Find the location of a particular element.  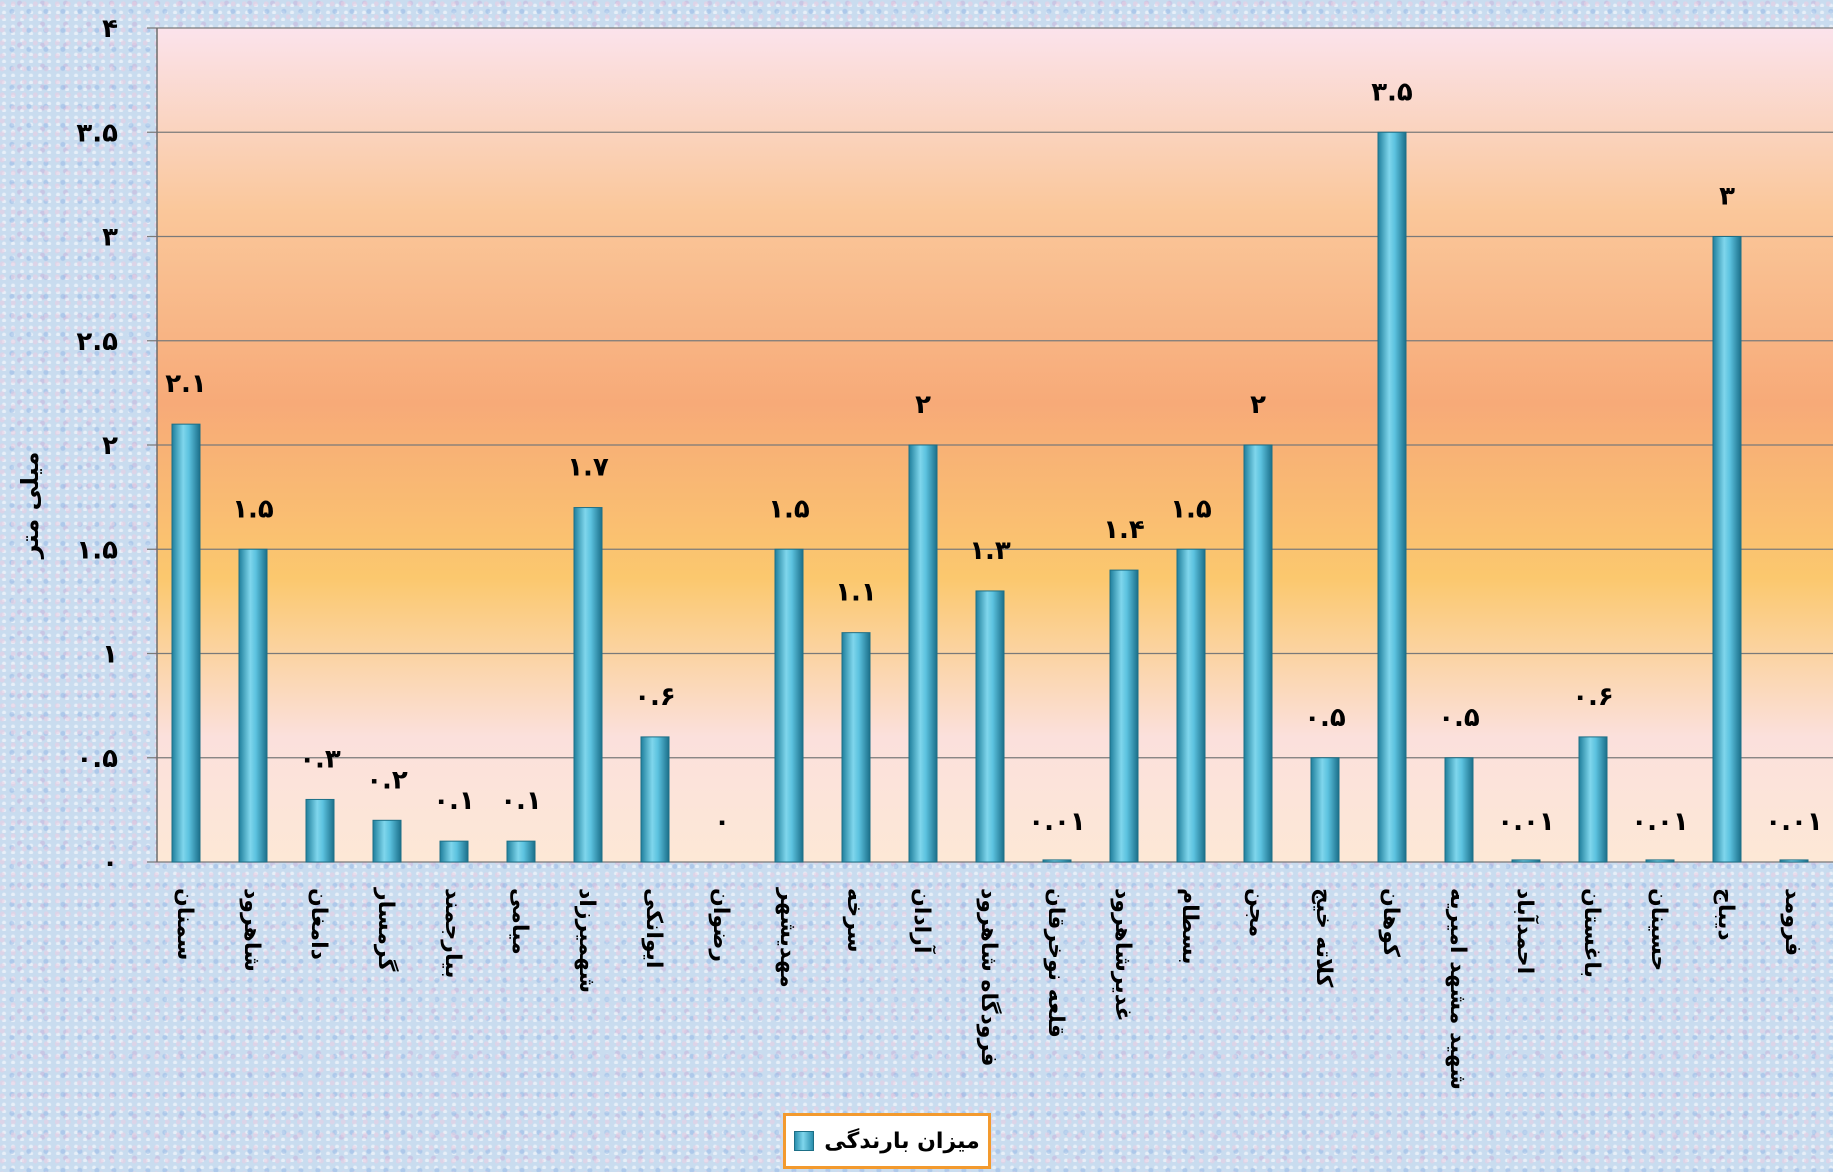

x-category-label: مهدیشهر is located at coordinates (787, 937).